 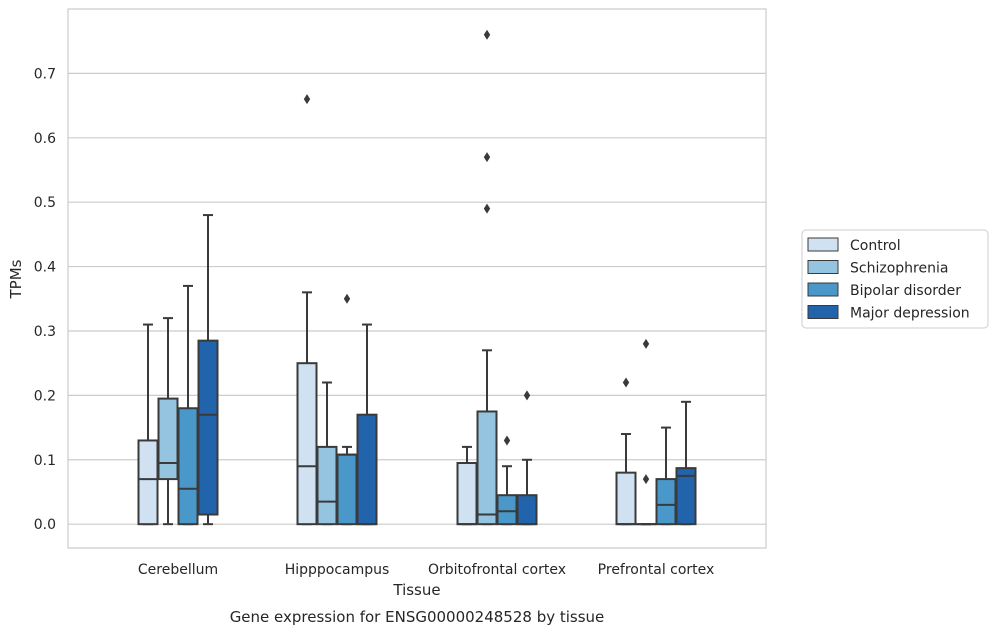 I want to click on y-axis-label: TPMs, so click(x=16, y=279).